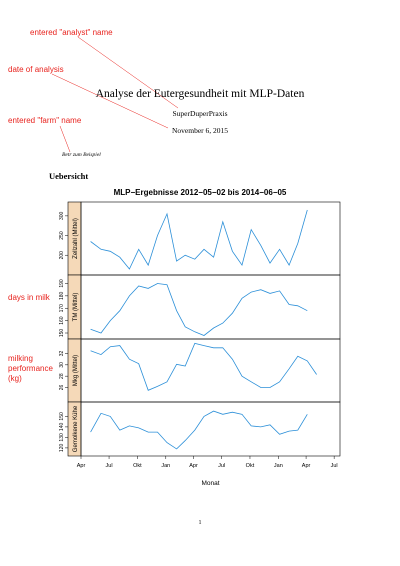 The image size is (400, 566). What do you see at coordinates (62, 376) in the screenshot?
I see `y-tick-label: 28` at bounding box center [62, 376].